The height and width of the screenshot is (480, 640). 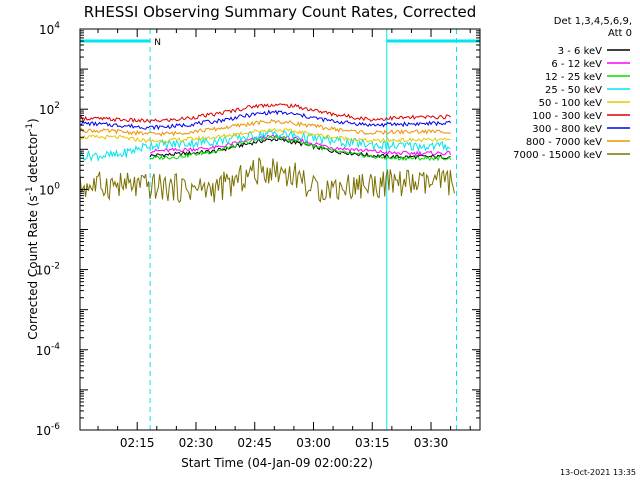 I want to click on legend-header-line-0: Det 1,3,4,5,6,9,, so click(x=593, y=21).